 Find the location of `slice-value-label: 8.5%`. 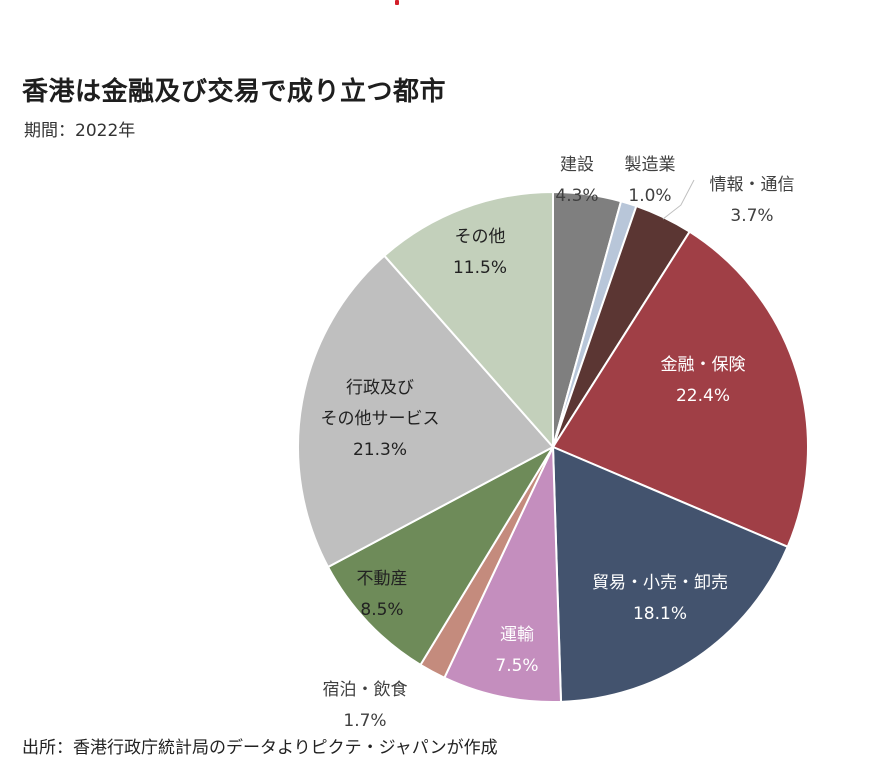

slice-value-label: 8.5% is located at coordinates (381, 610).